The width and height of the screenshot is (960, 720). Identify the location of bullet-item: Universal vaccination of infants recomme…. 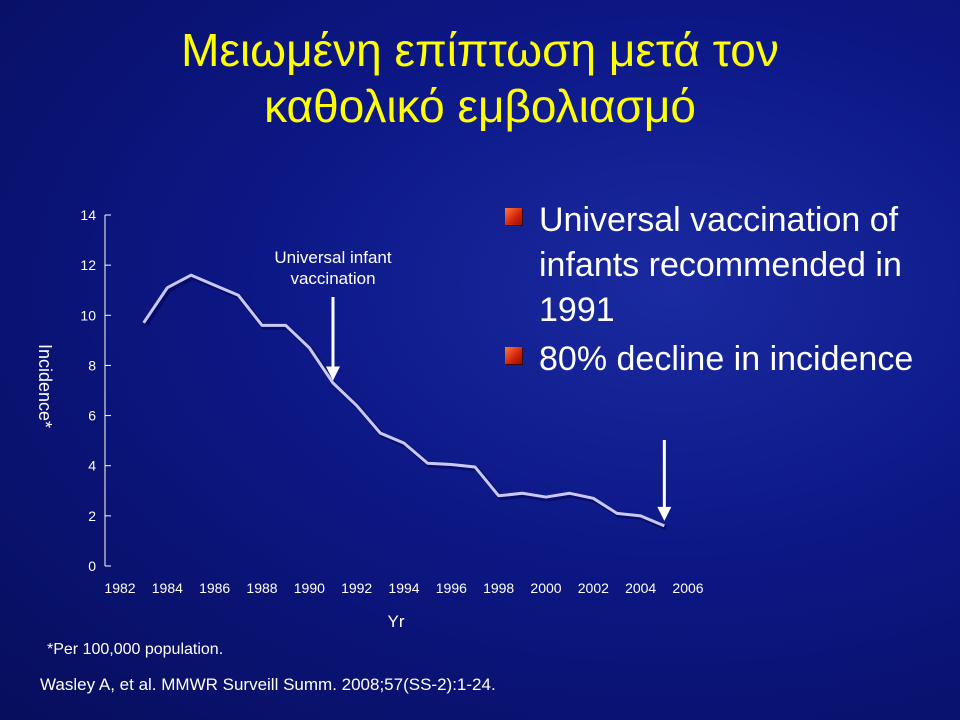
(725, 265).